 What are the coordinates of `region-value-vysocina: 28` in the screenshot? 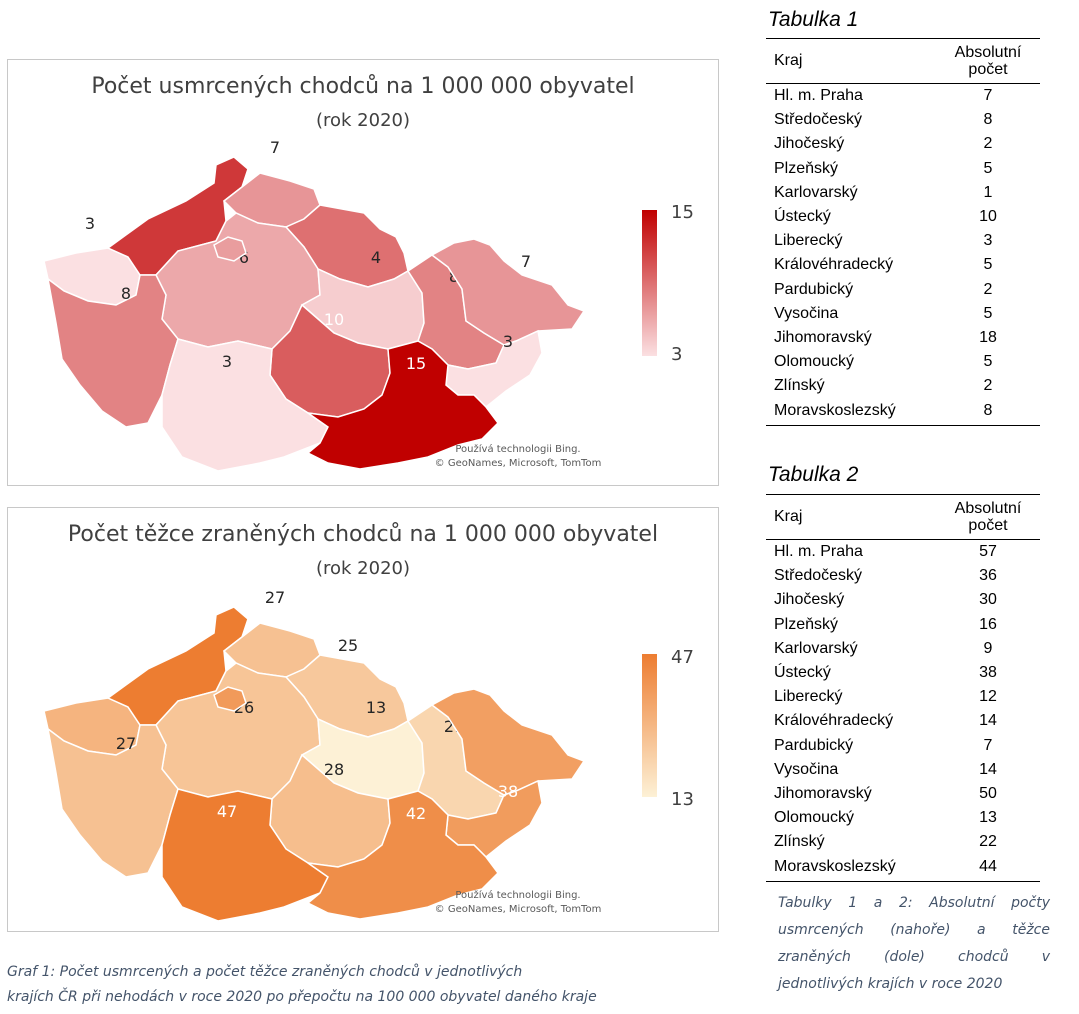 It's located at (334, 769).